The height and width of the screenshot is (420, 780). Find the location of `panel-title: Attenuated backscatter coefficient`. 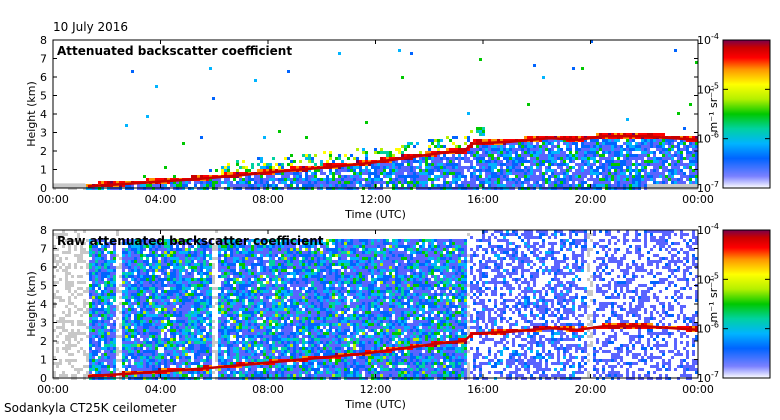

panel-title: Attenuated backscatter coefficient is located at coordinates (174, 51).